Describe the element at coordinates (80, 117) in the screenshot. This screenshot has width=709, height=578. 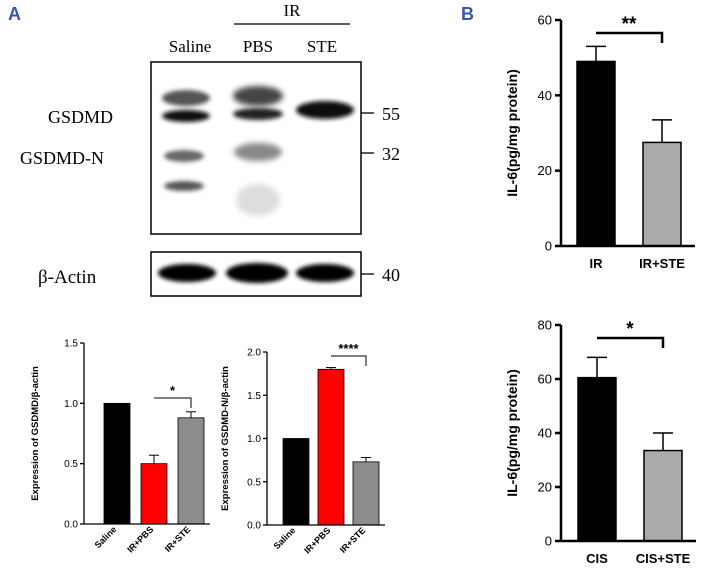
I see `band-label-gsdmd: GSDMD` at that location.